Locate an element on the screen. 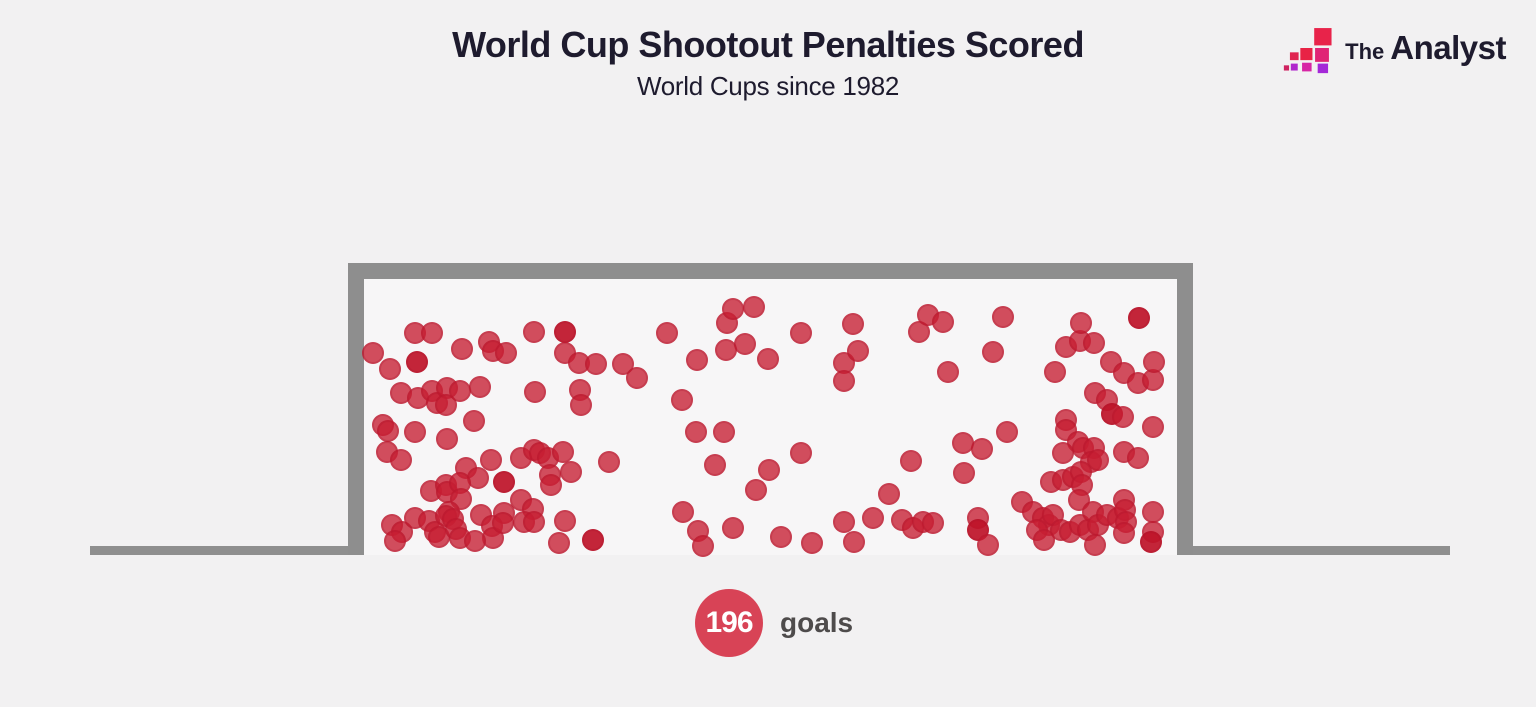  logo-text-the: The is located at coordinates (1365, 51).